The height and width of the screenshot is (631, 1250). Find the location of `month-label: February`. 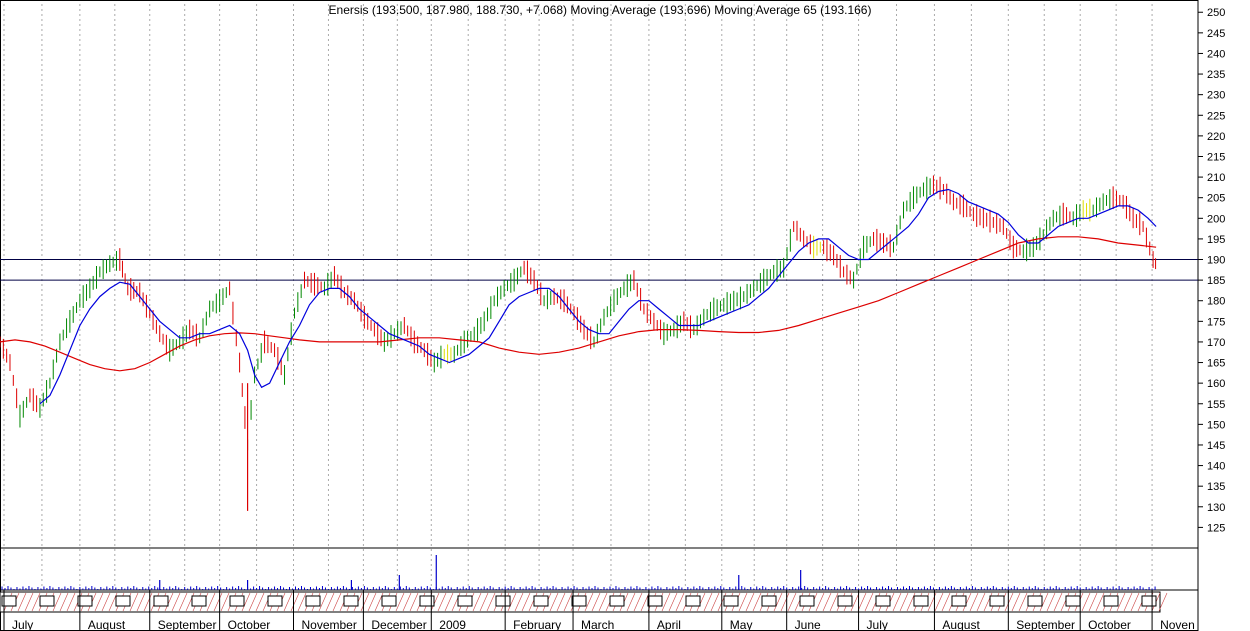

month-label: February is located at coordinates (537, 624).